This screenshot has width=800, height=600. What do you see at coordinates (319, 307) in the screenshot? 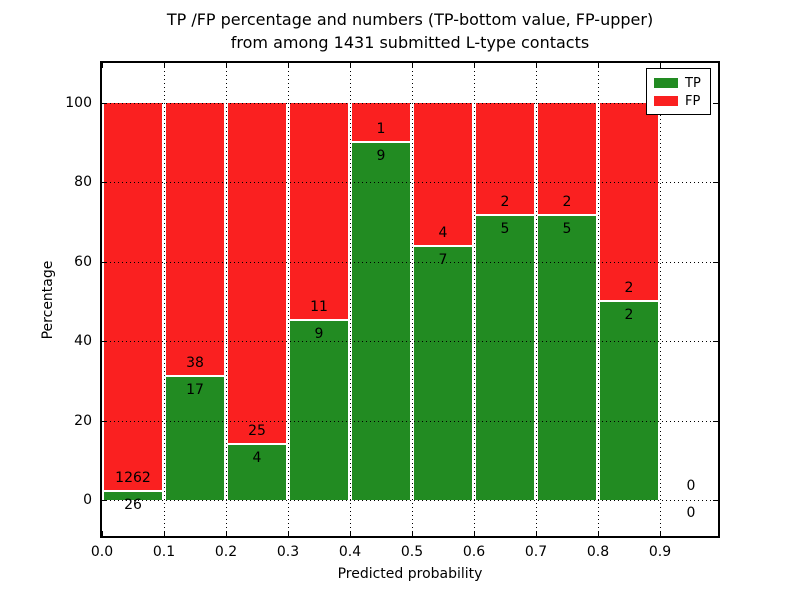
I see `fp-count-label: 11` at bounding box center [319, 307].